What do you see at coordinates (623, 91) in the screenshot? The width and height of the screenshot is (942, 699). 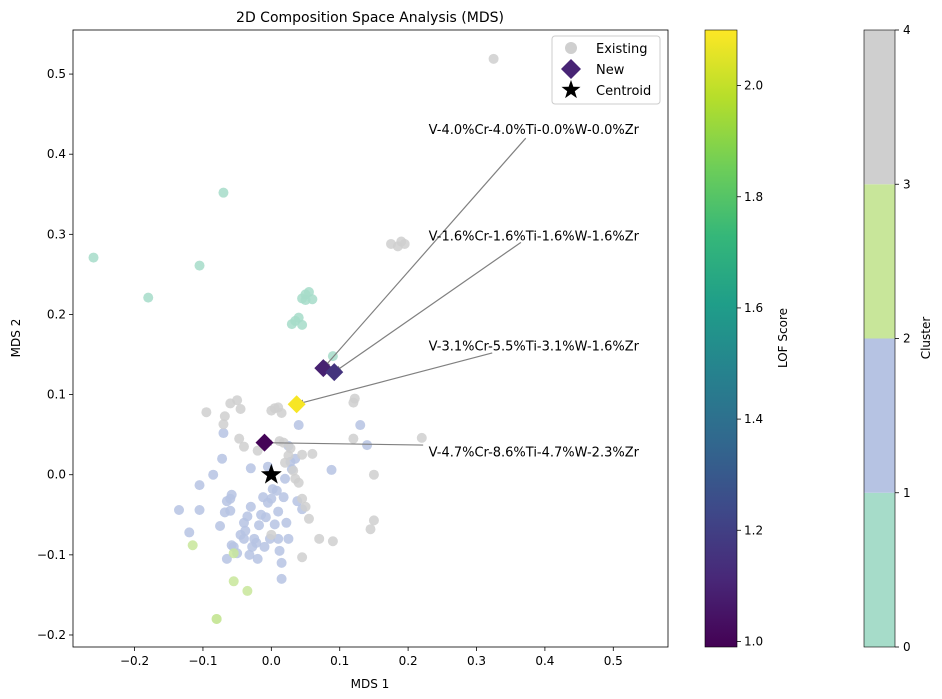 I see `legend-centroid-label: Centroid` at bounding box center [623, 91].